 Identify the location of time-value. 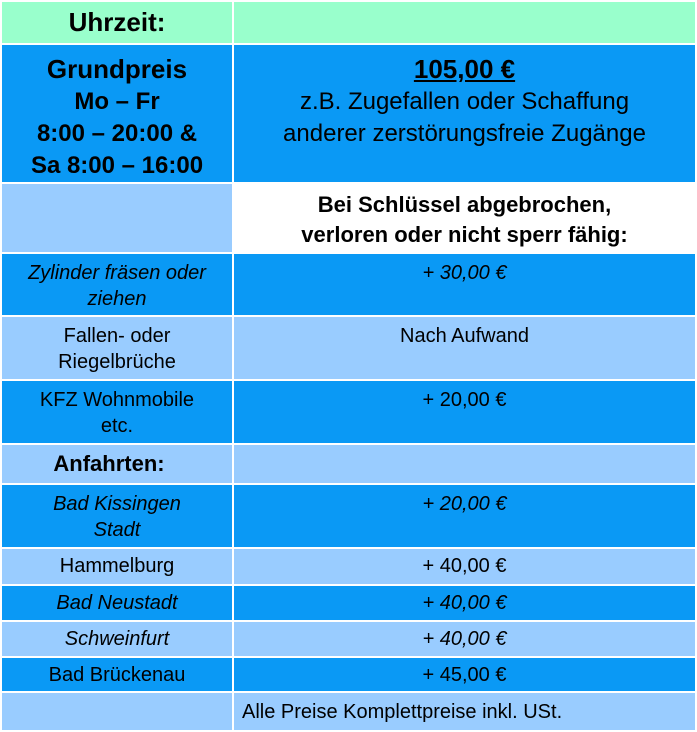
(464, 22).